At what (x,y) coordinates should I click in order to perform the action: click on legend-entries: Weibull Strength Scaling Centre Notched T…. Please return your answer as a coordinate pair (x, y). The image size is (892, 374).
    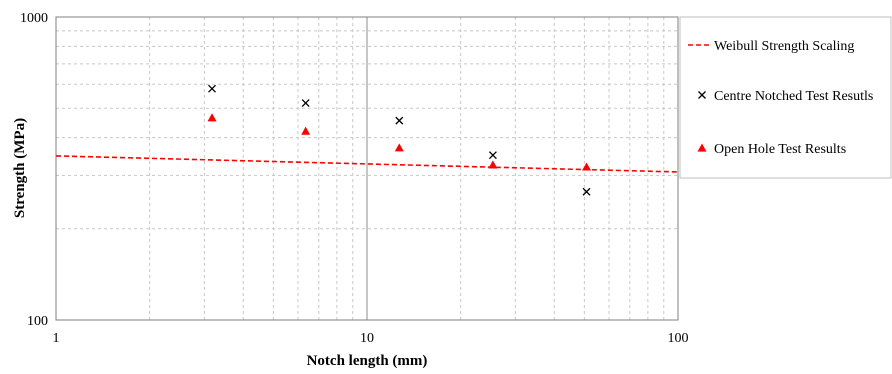
    Looking at the image, I should click on (780, 98).